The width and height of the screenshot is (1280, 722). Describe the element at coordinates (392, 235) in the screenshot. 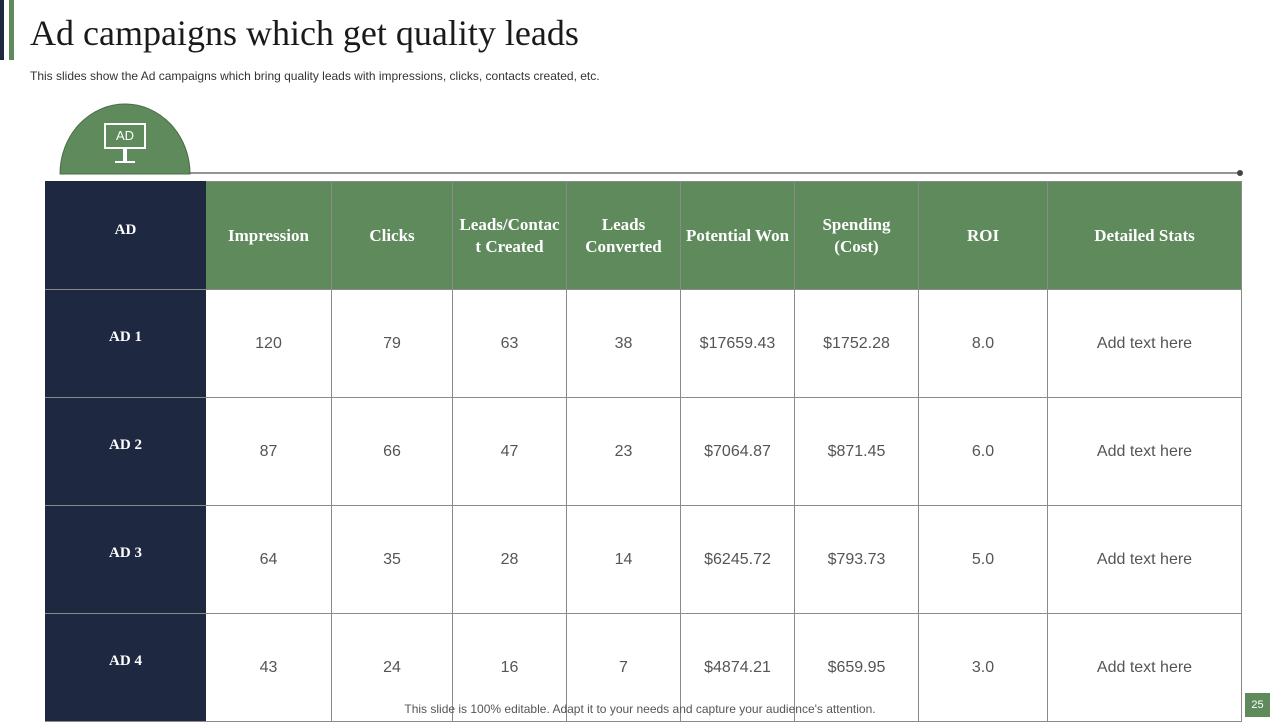

I see `column-header: Clicks` at that location.